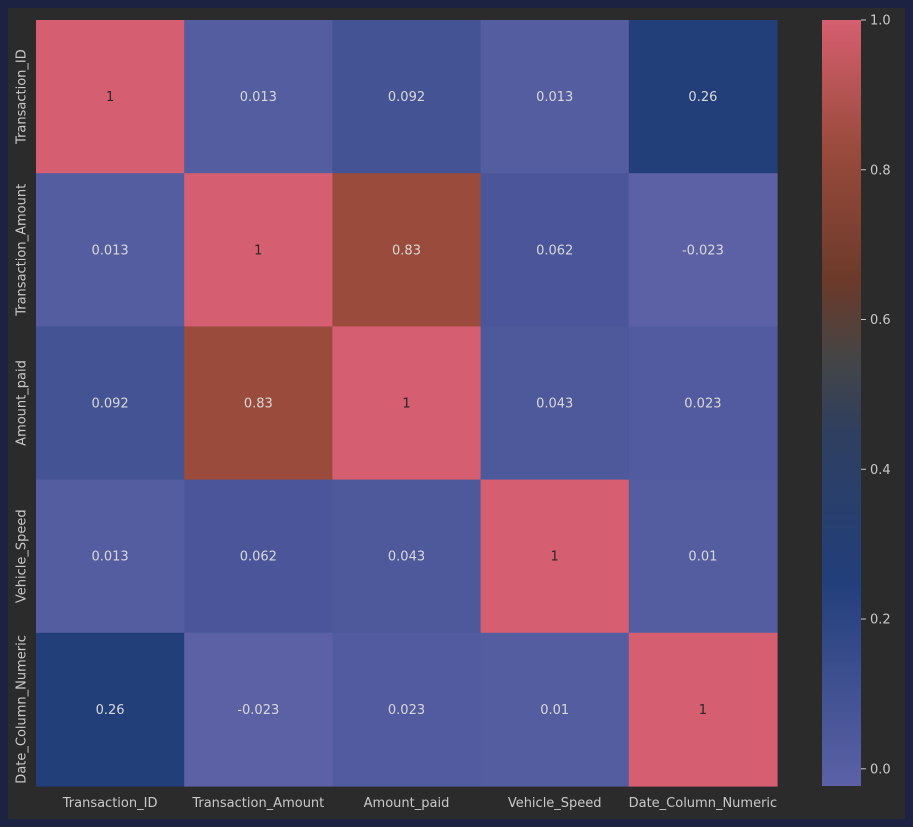 The image size is (913, 827). Describe the element at coordinates (22, 97) in the screenshot. I see `y-tick-label: Transaction_ID` at that location.